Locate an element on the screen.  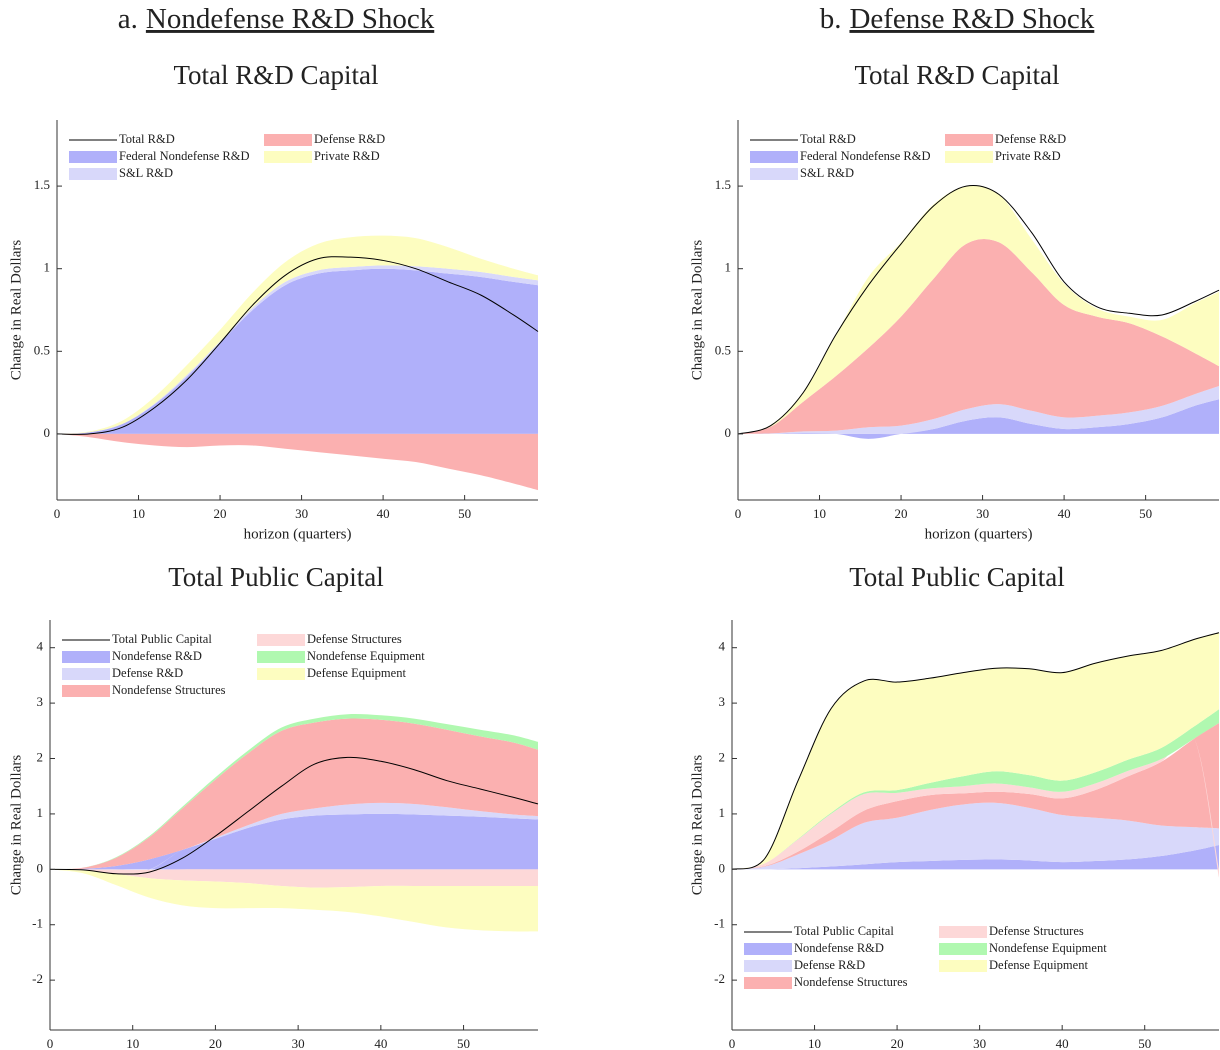
legend-label: Defense Equipment is located at coordinates (356, 673).